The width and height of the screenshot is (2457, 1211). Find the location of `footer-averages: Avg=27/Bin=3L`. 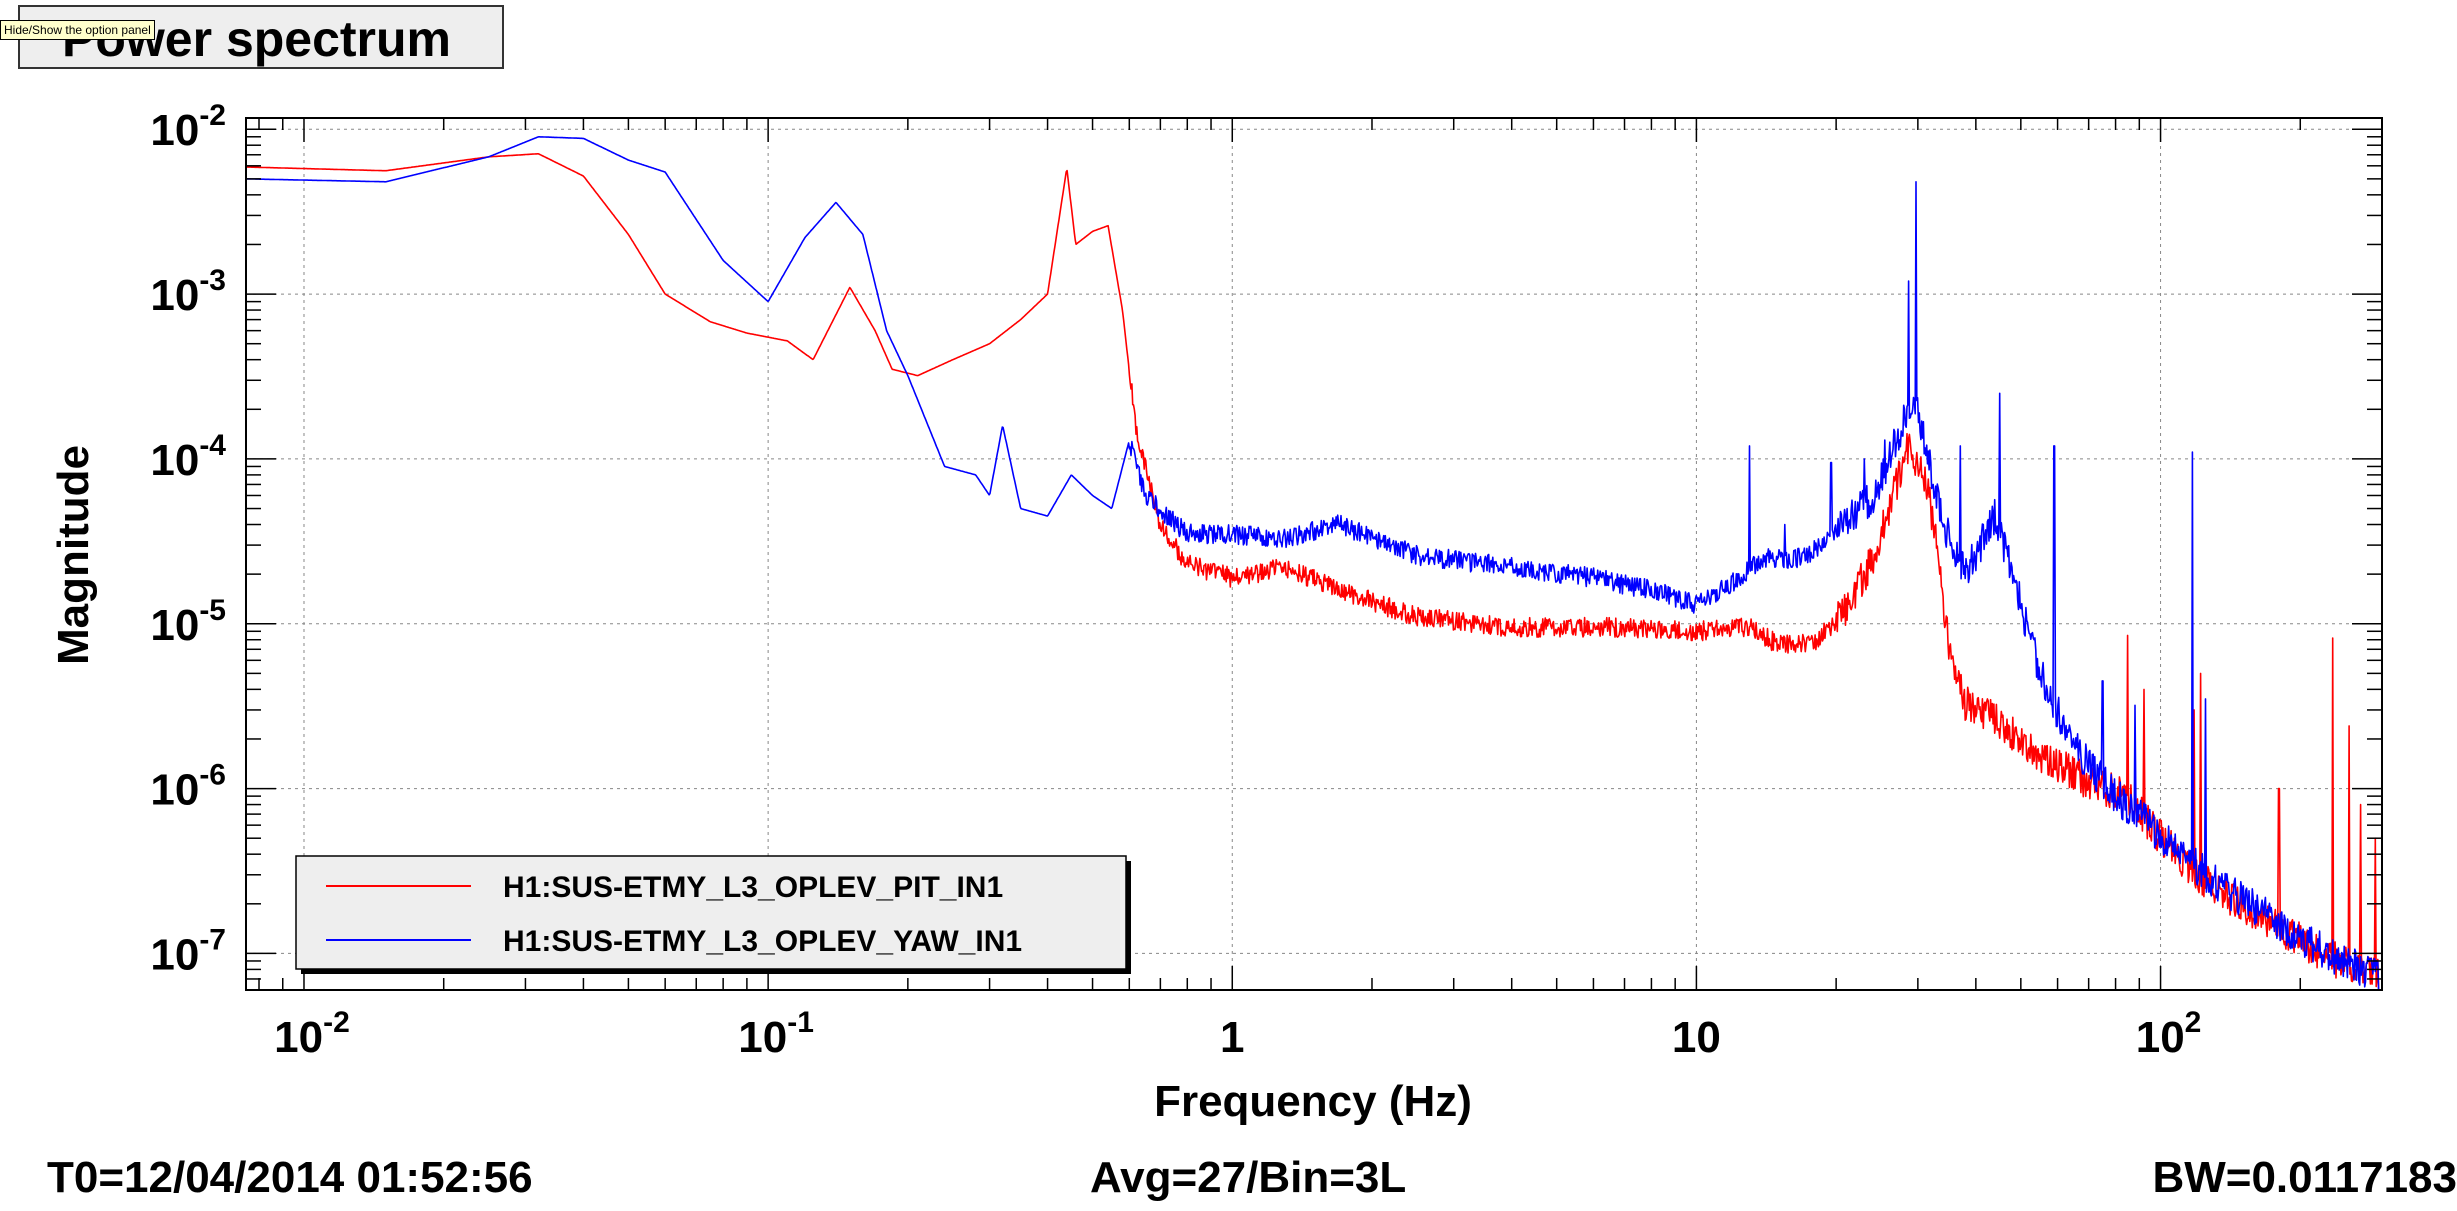

footer-averages: Avg=27/Bin=3L is located at coordinates (1248, 1177).